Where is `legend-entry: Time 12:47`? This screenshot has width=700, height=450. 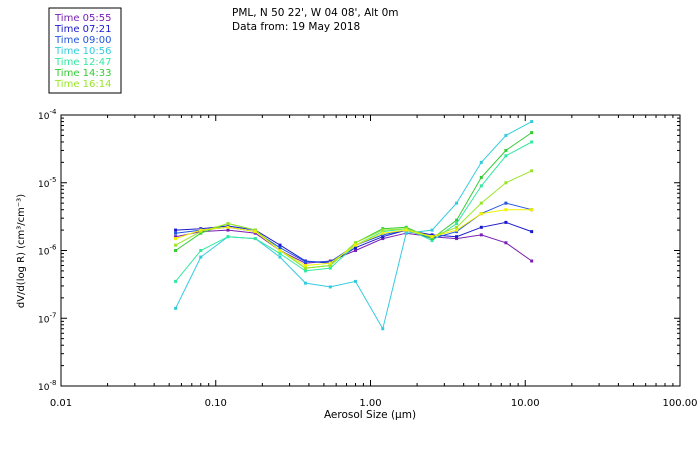 legend-entry: Time 12:47 is located at coordinates (82, 62).